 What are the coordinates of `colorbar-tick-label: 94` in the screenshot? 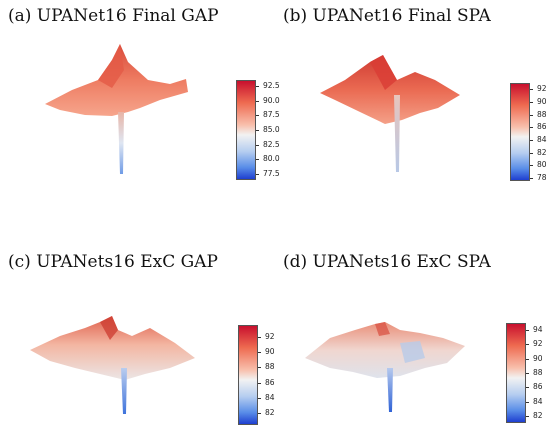 It's located at (538, 330).